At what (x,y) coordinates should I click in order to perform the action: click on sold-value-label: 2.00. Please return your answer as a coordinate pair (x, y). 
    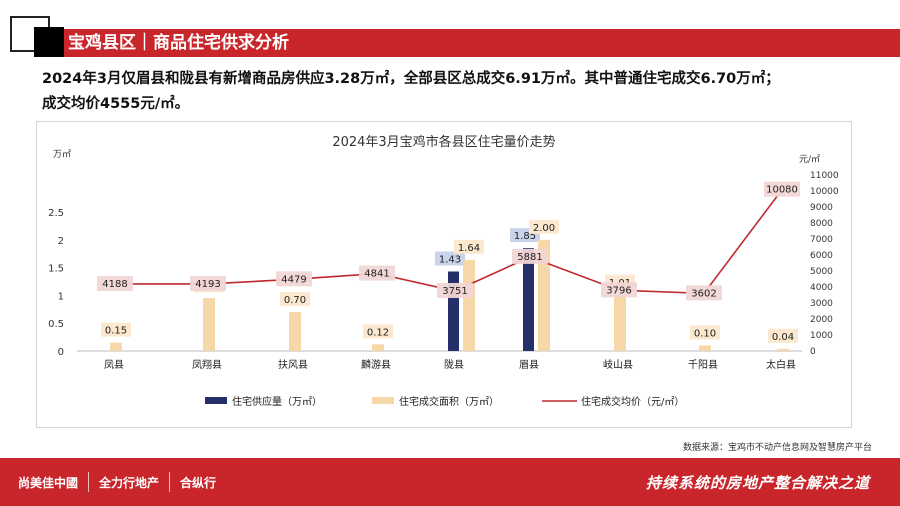
    Looking at the image, I should click on (544, 228).